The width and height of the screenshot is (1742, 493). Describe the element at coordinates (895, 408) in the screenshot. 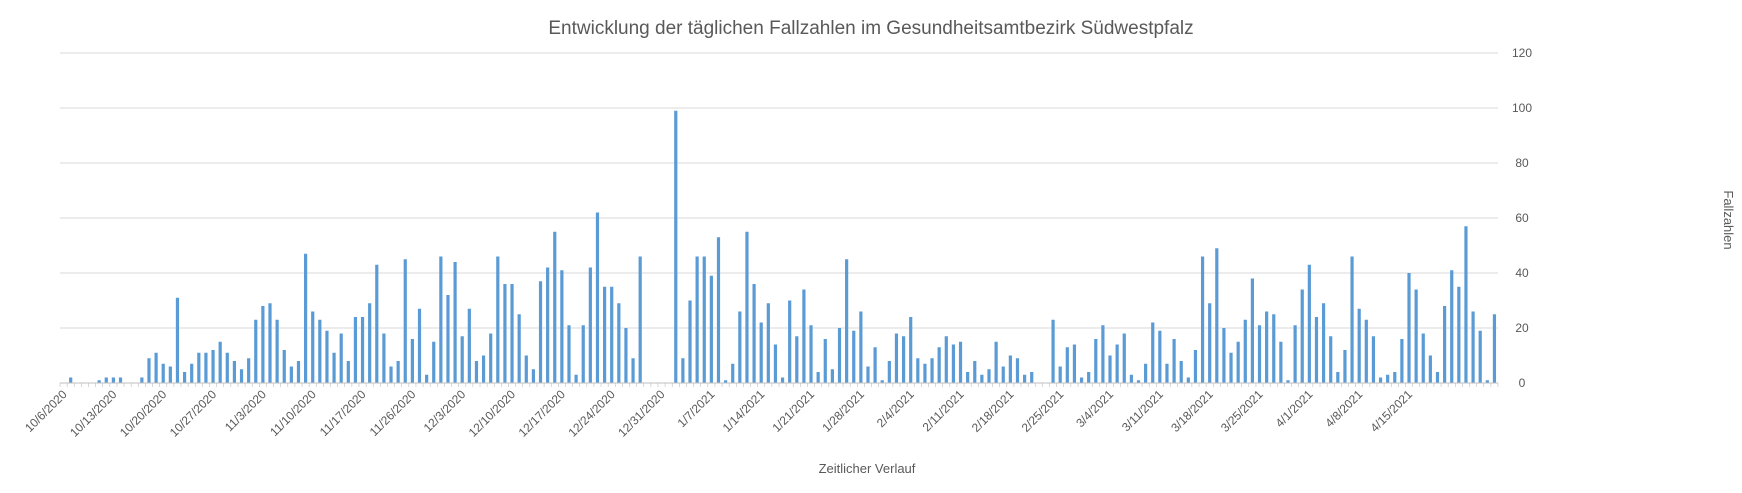

I see `x-tick-label: 2/4/2021` at that location.